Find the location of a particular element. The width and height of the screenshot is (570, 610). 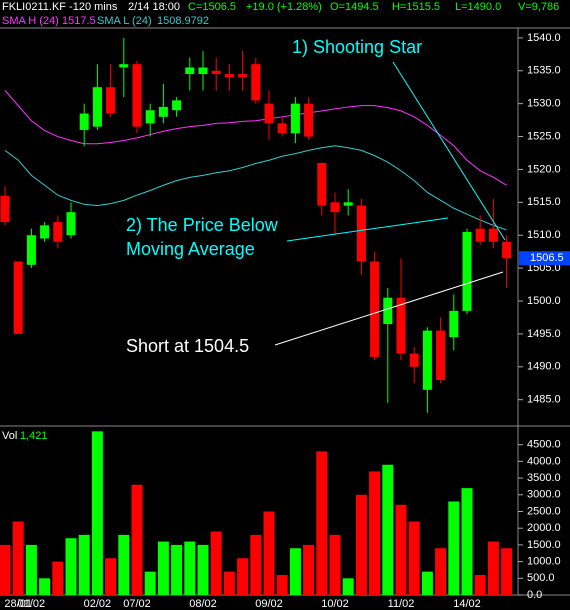

x-tick-label: 01/02 is located at coordinates (32, 604).